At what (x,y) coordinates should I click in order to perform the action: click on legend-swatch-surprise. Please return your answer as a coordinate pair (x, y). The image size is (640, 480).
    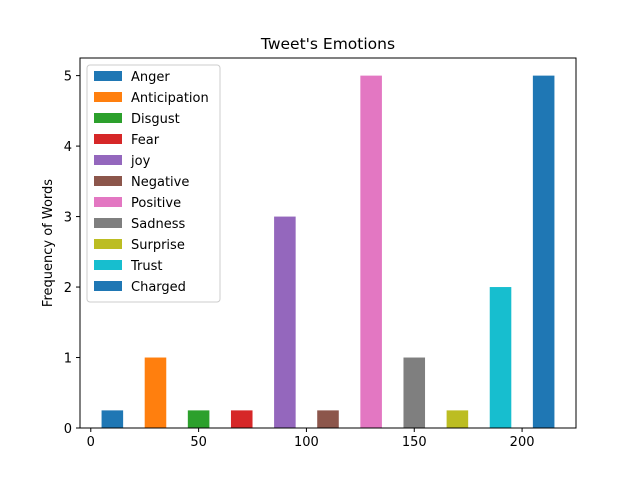
    Looking at the image, I should click on (108, 244).